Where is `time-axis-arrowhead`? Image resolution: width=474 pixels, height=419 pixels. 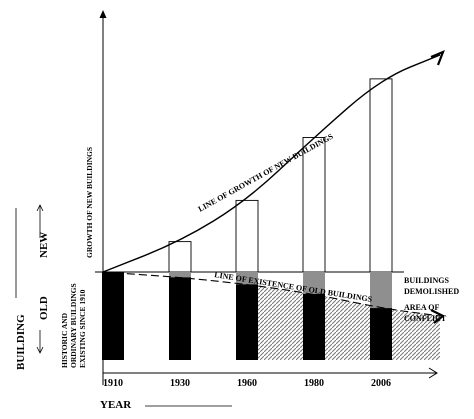 time-axis-arrowhead is located at coordinates (433, 373).